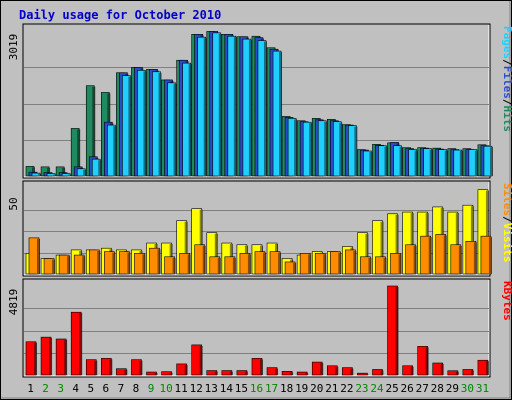 This screenshot has width=512, height=400. I want to click on legend-item-visits: Visits, so click(506, 243).